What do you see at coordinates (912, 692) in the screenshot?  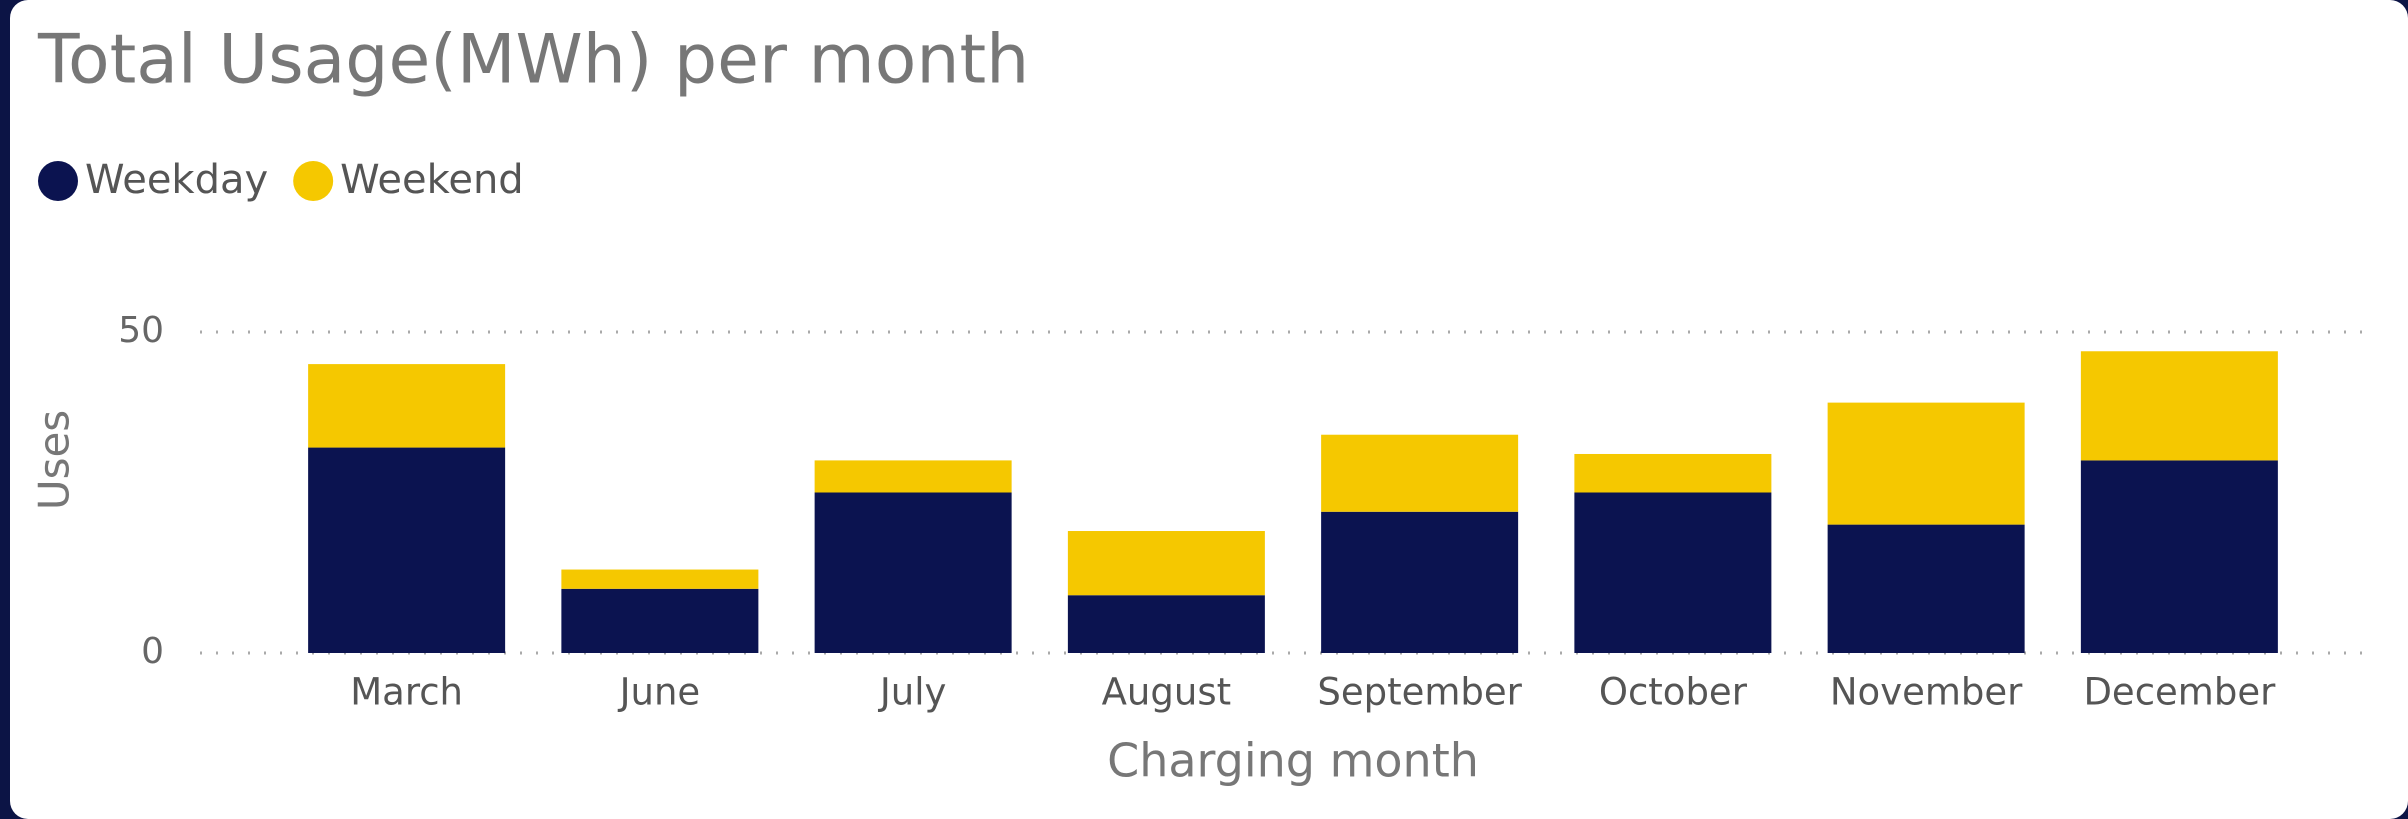 I see `x-tick-label: July` at bounding box center [912, 692].